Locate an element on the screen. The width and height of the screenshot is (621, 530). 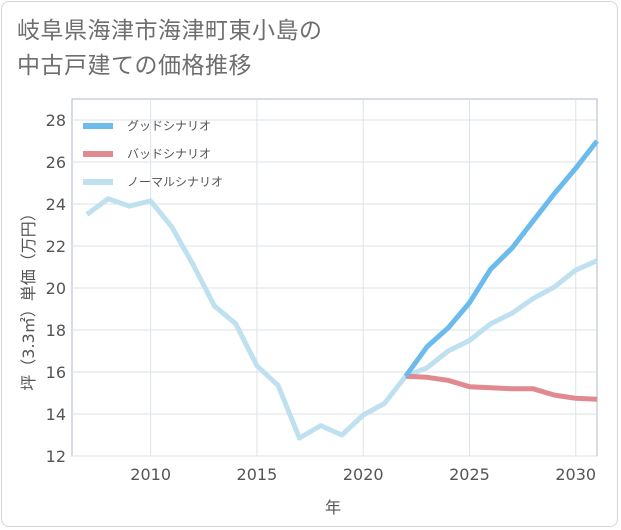
y-axis-label: 坪（3.3㎡）単価（万円） is located at coordinates (28, 297).